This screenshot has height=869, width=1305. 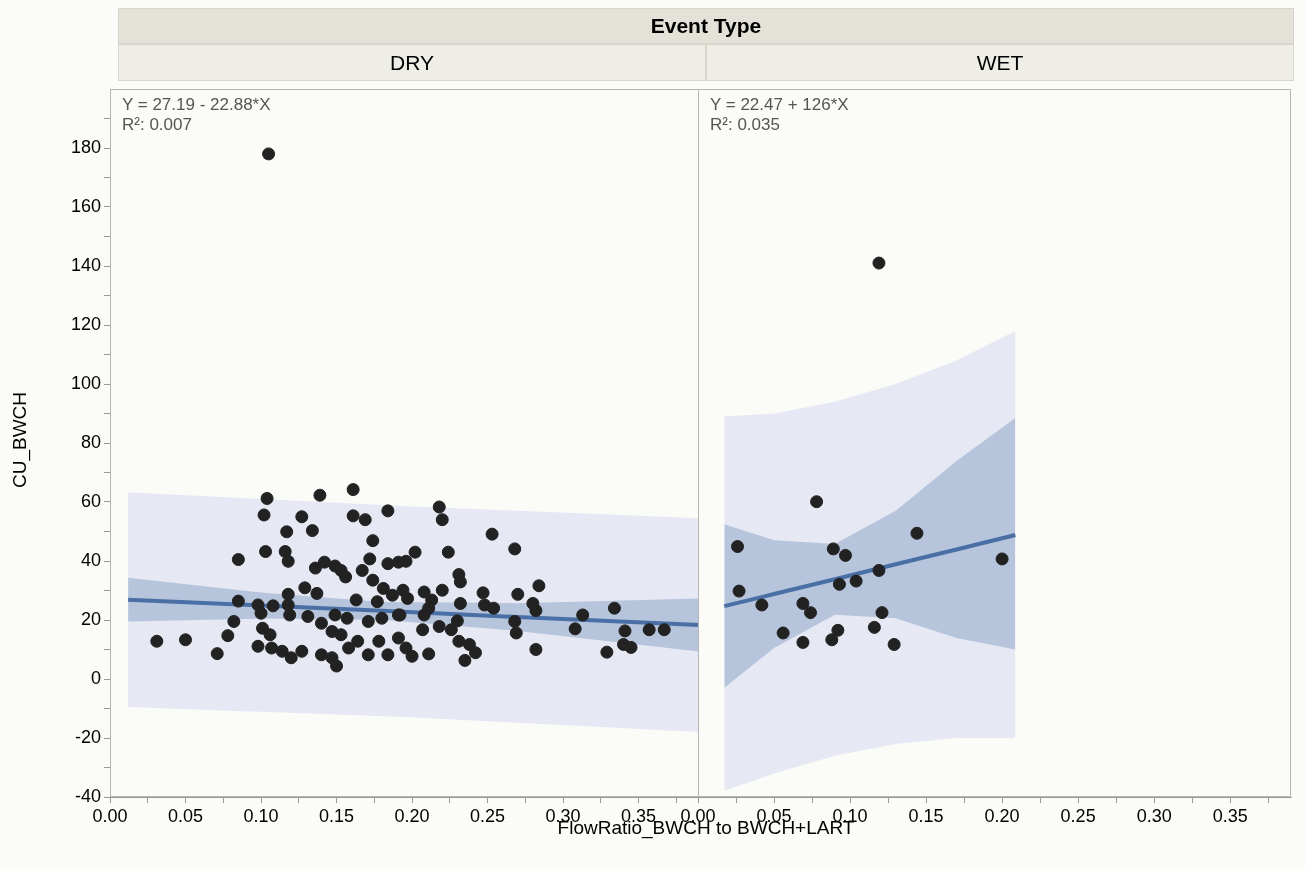 I want to click on y-tick-label: 0, so click(x=95, y=677).